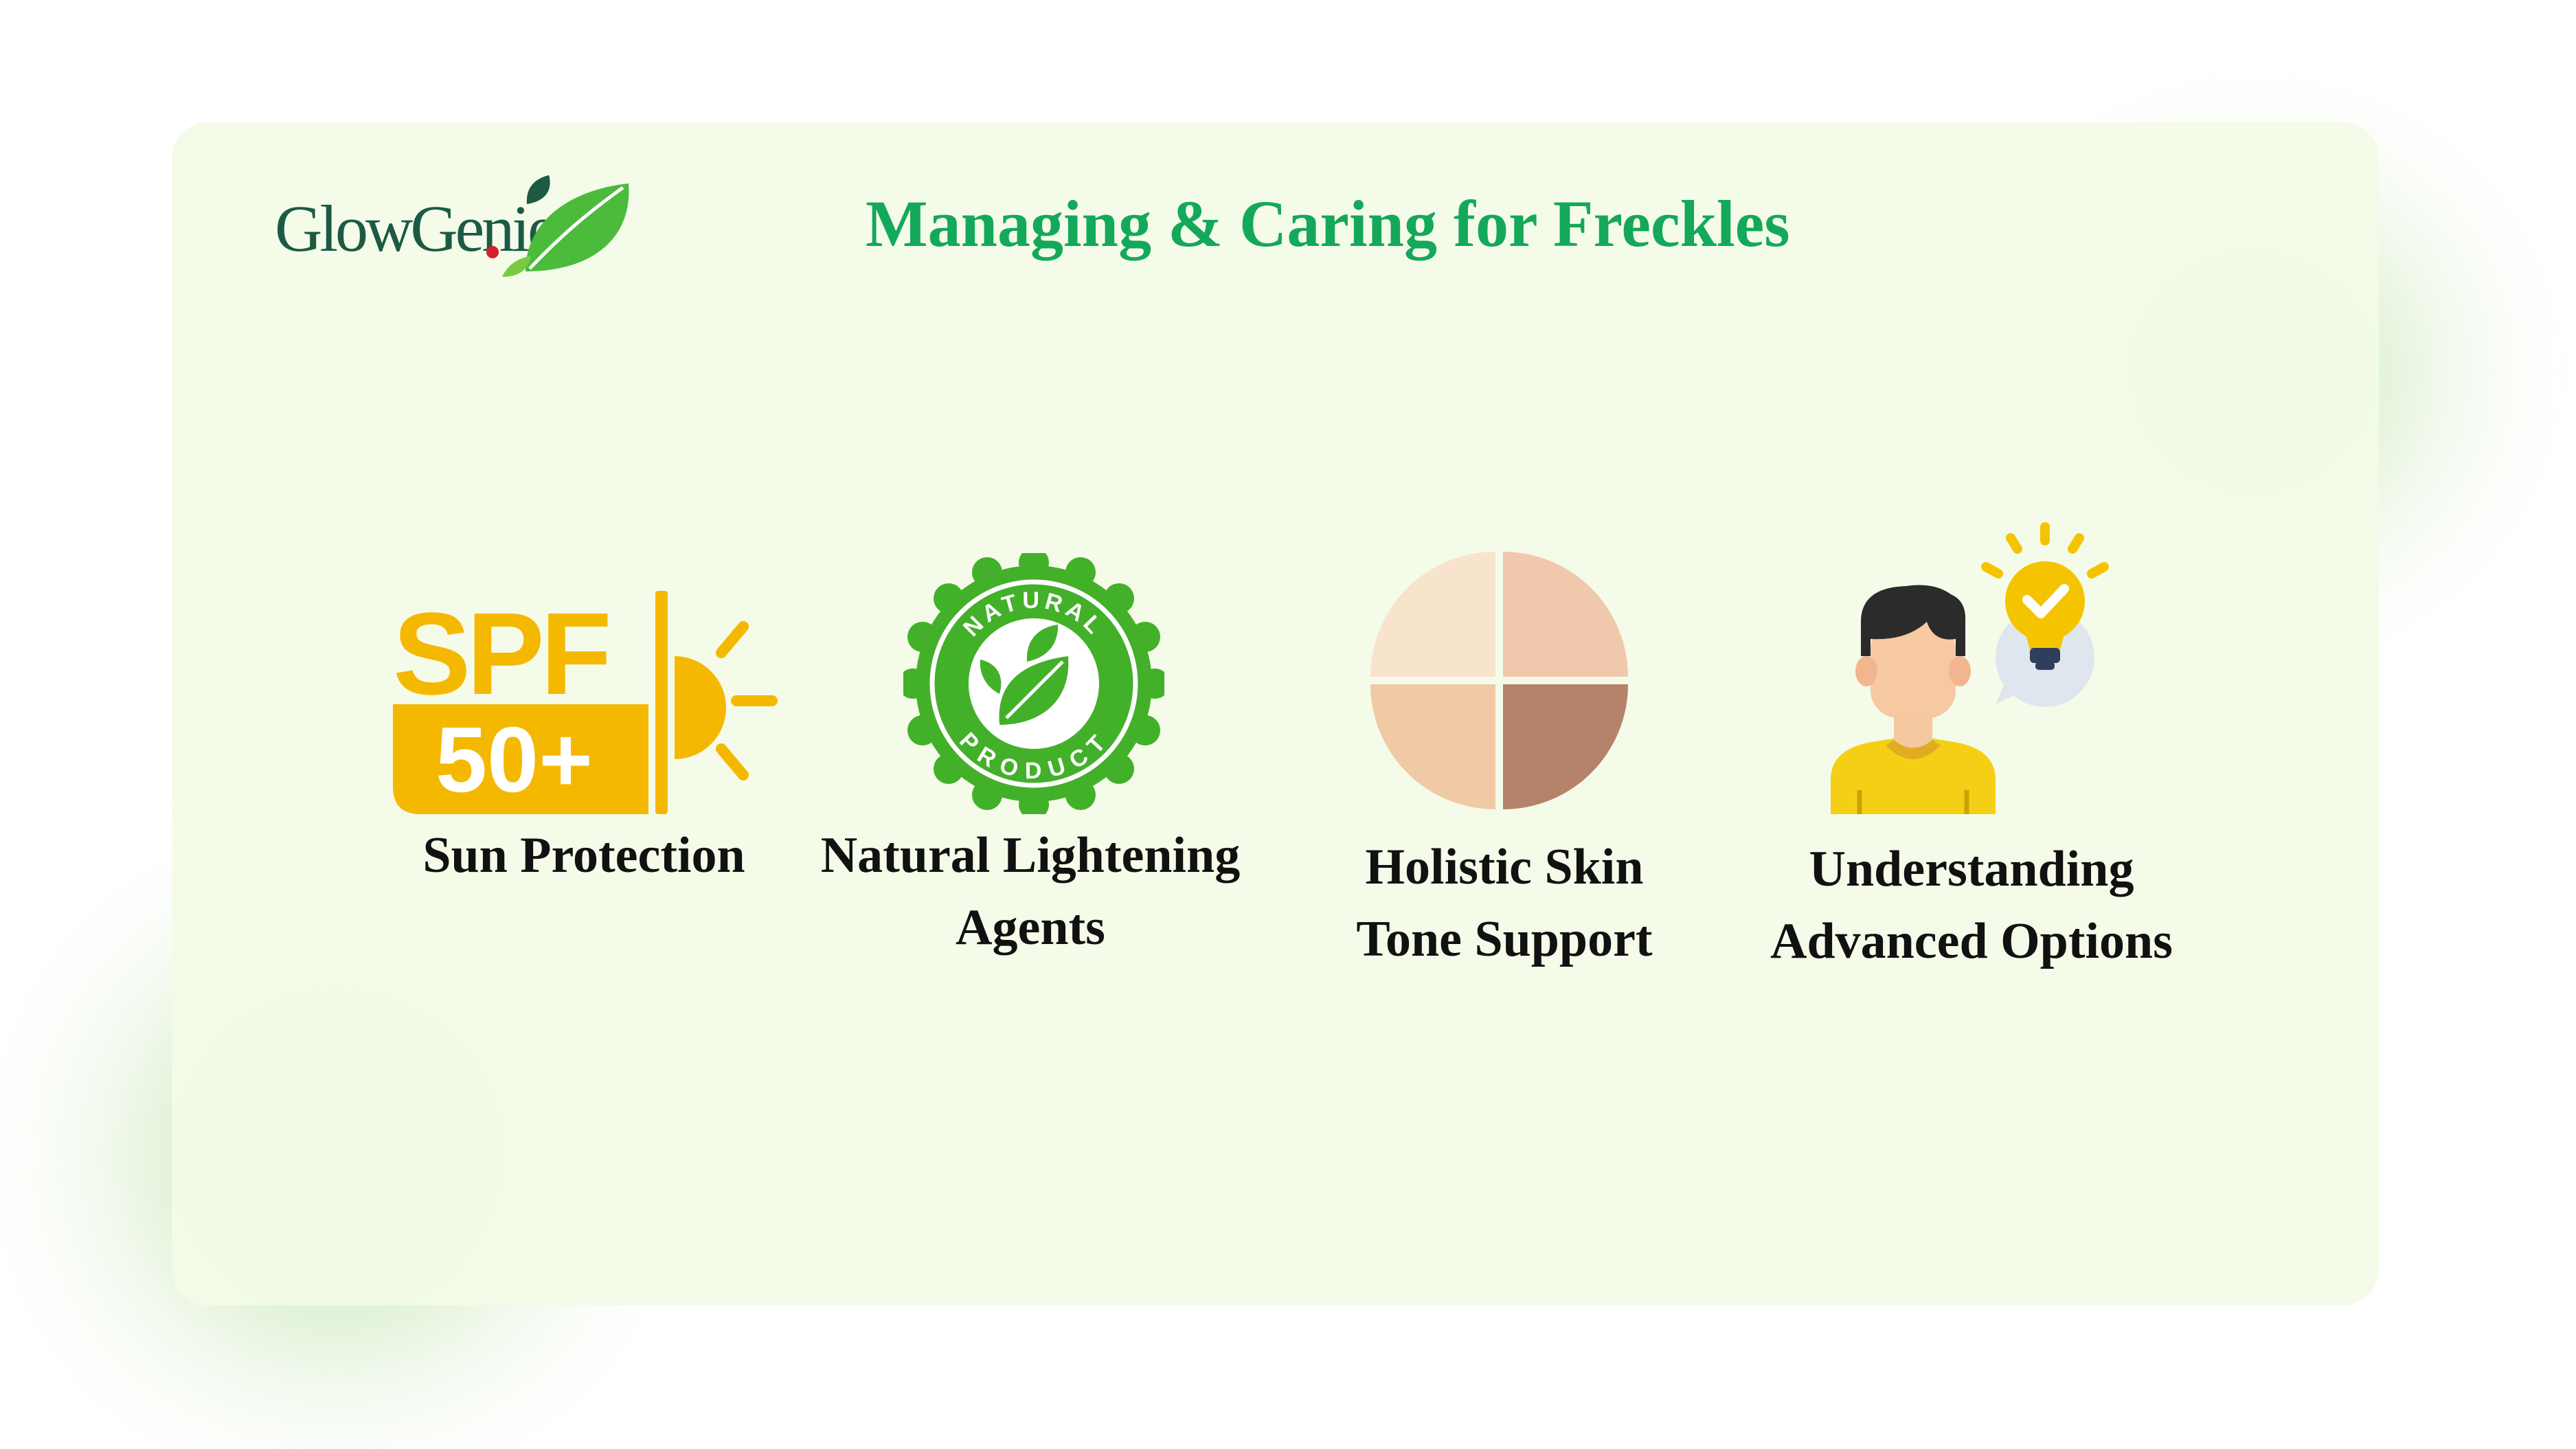 The width and height of the screenshot is (2576, 1449). What do you see at coordinates (1971, 905) in the screenshot?
I see `feature-label-advanced-options: Understanding Advanced Options` at bounding box center [1971, 905].